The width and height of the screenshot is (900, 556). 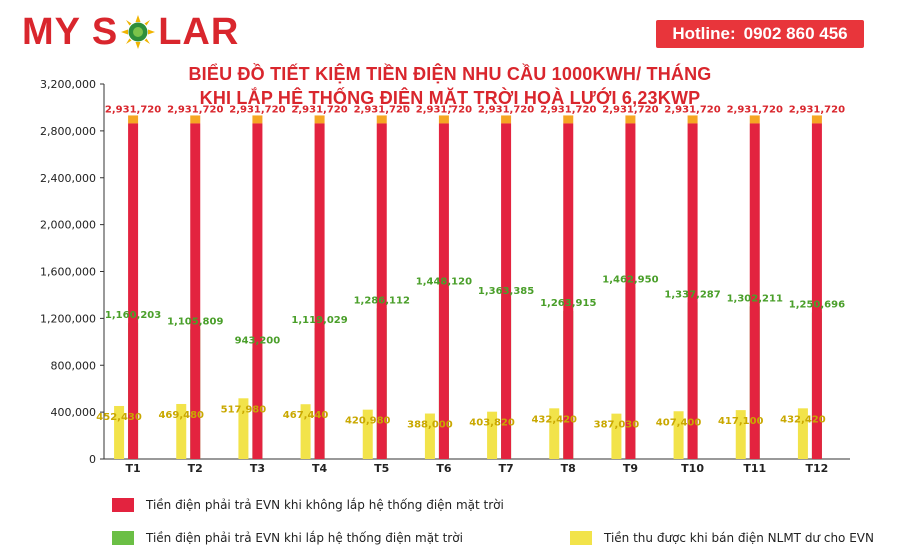 I want to click on hotline-badge: Hotline: 0902 860 456, so click(x=760, y=34).